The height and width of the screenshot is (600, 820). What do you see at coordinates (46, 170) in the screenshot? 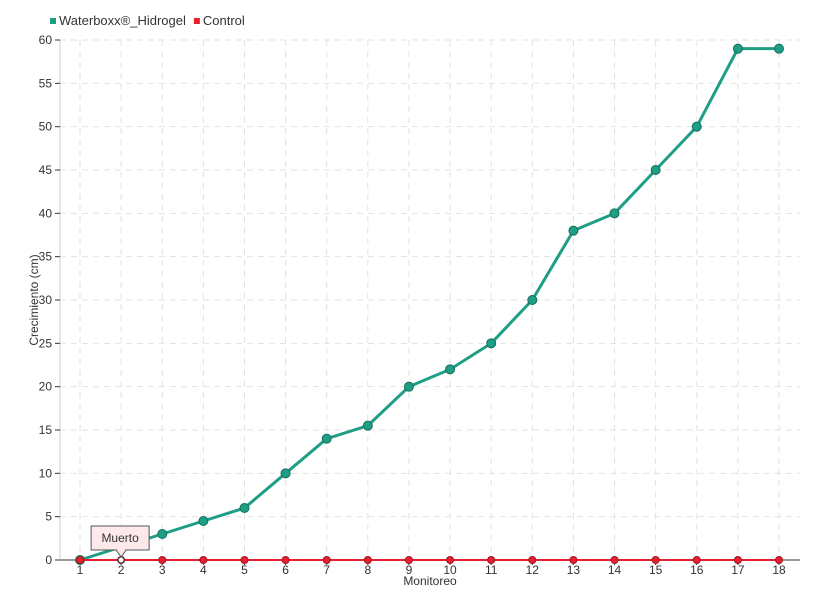
I see `y-tick-label: 45` at bounding box center [46, 170].